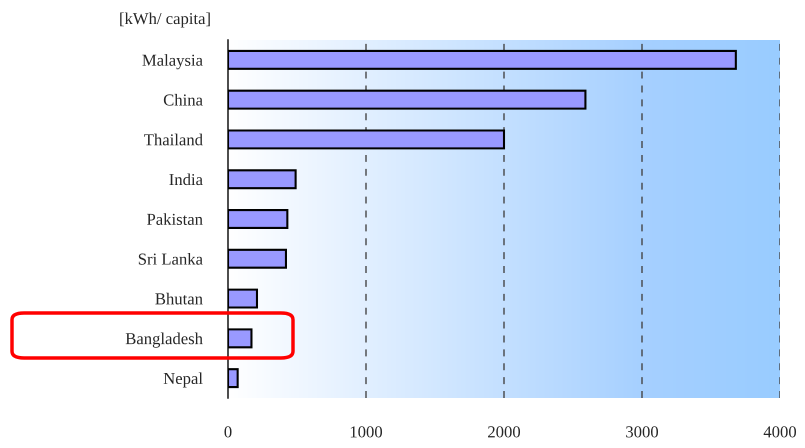 Image resolution: width=805 pixels, height=448 pixels. What do you see at coordinates (165, 20) in the screenshot?
I see `y-axis-title: [kWh/ capita]` at bounding box center [165, 20].